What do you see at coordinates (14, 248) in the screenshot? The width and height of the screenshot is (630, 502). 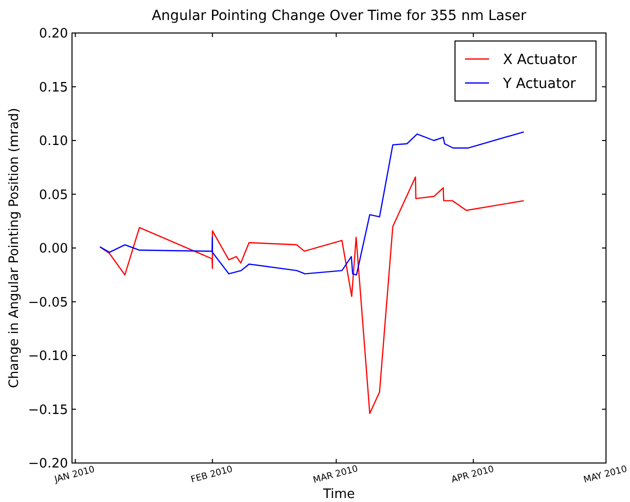 I see `y-axis-title: Change in Angular Pointing Position (mrad)` at bounding box center [14, 248].